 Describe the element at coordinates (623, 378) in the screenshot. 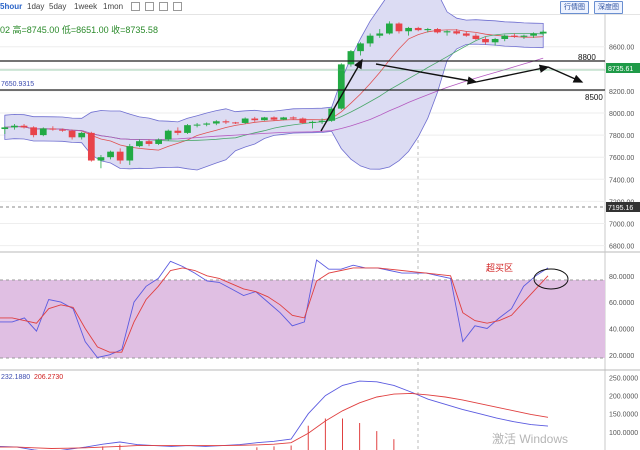

I see `macd-tick-label: 250.0000` at that location.